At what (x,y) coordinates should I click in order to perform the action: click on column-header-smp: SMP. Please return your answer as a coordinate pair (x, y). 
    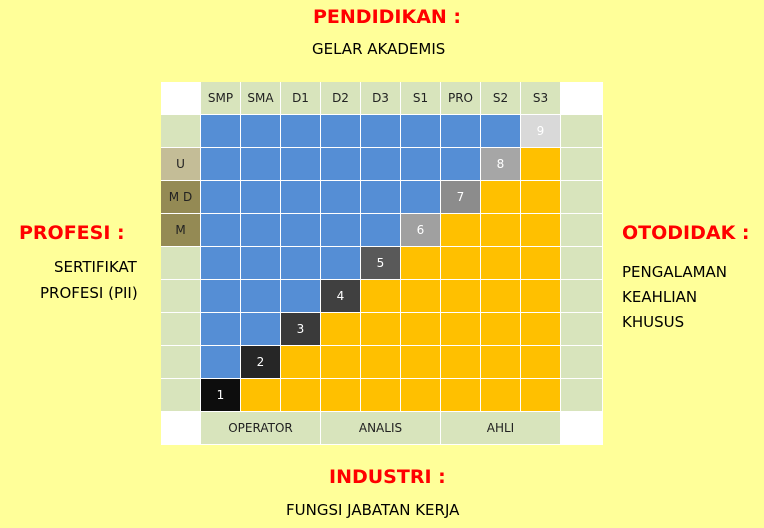
    Looking at the image, I should click on (221, 98).